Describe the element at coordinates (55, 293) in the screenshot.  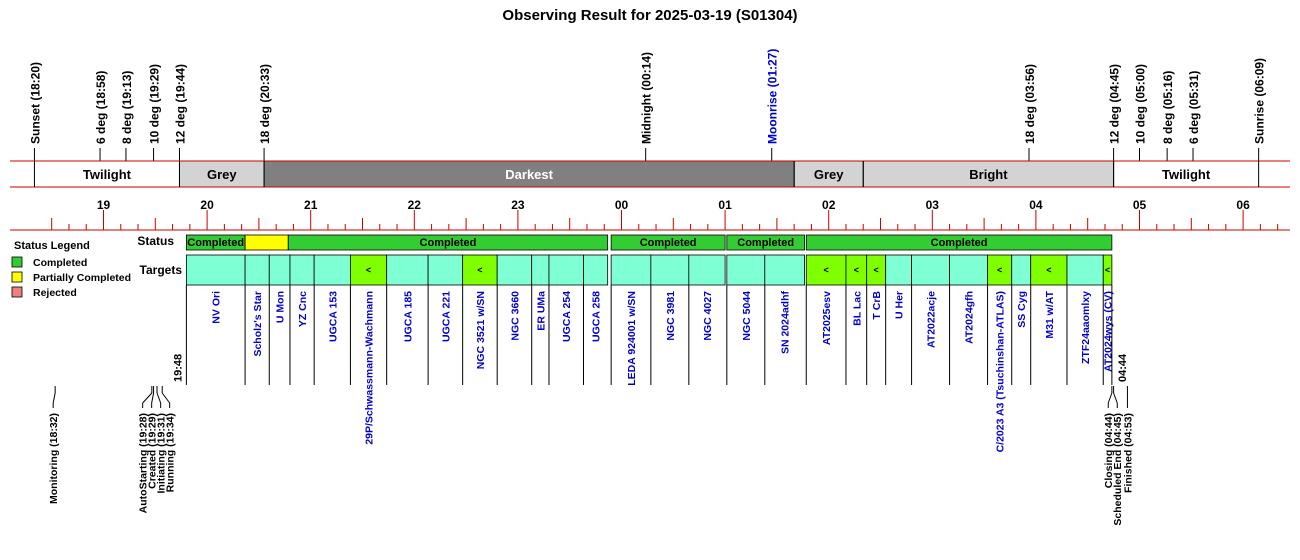
I see `legend-label: Rejected` at that location.